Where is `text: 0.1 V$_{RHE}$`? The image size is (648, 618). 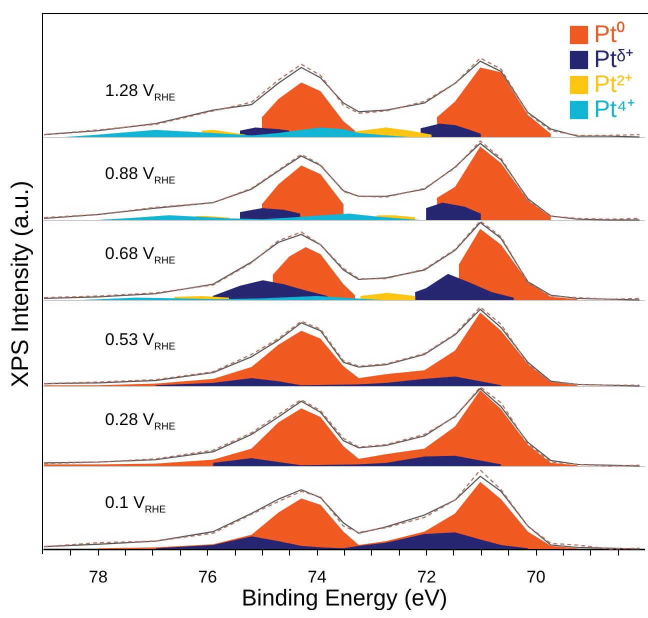 text: 0.1 V$_{RHE}$ is located at coordinates (135, 504).